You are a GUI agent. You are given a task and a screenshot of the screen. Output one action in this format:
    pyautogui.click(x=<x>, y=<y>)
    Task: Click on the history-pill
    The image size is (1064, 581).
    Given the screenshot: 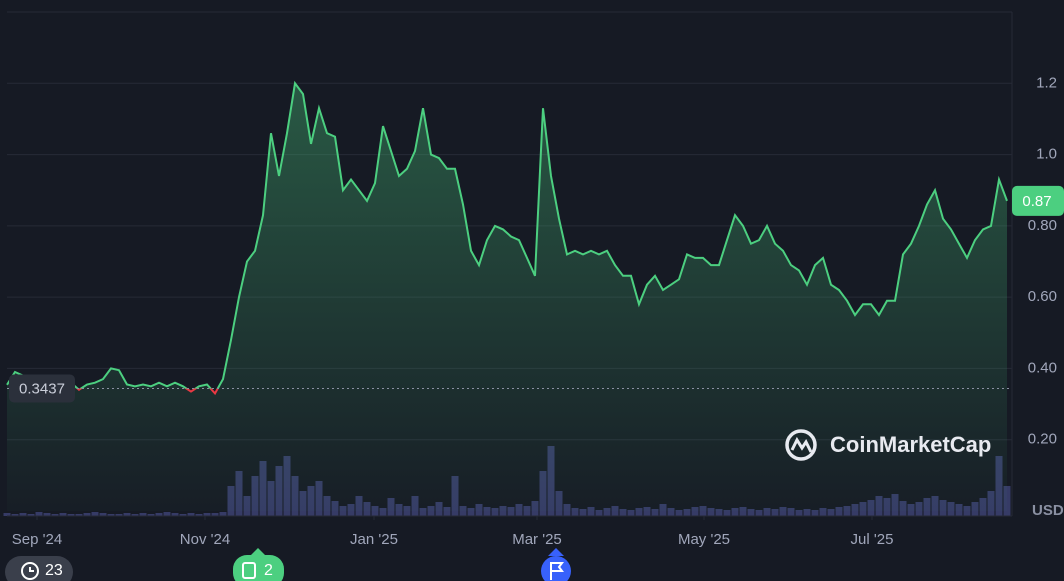 What is the action you would take?
    pyautogui.click(x=39, y=568)
    